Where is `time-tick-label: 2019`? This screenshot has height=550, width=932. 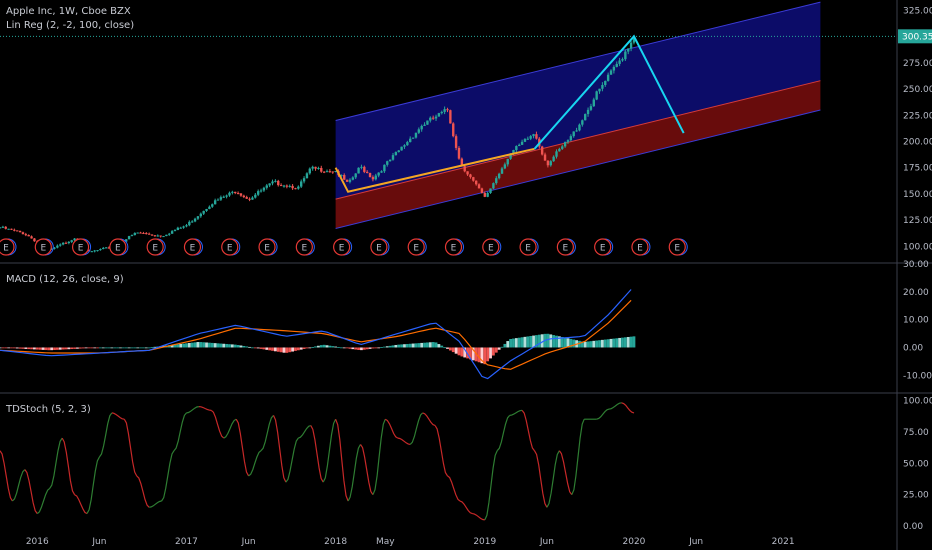
time-tick-label: 2019 is located at coordinates (484, 542).